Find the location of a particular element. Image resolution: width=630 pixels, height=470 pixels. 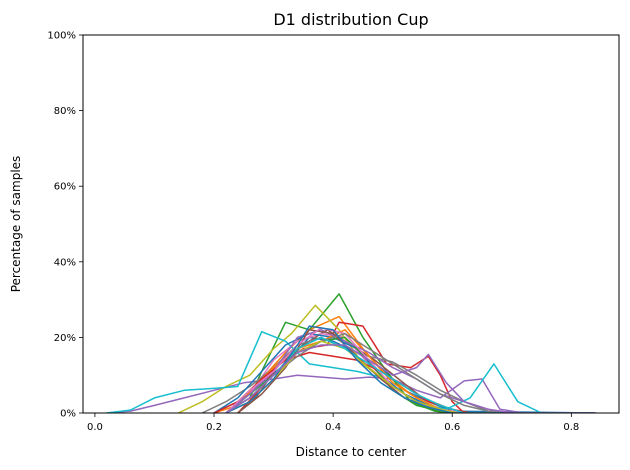

y-tick-label: 100% is located at coordinates (61, 36).